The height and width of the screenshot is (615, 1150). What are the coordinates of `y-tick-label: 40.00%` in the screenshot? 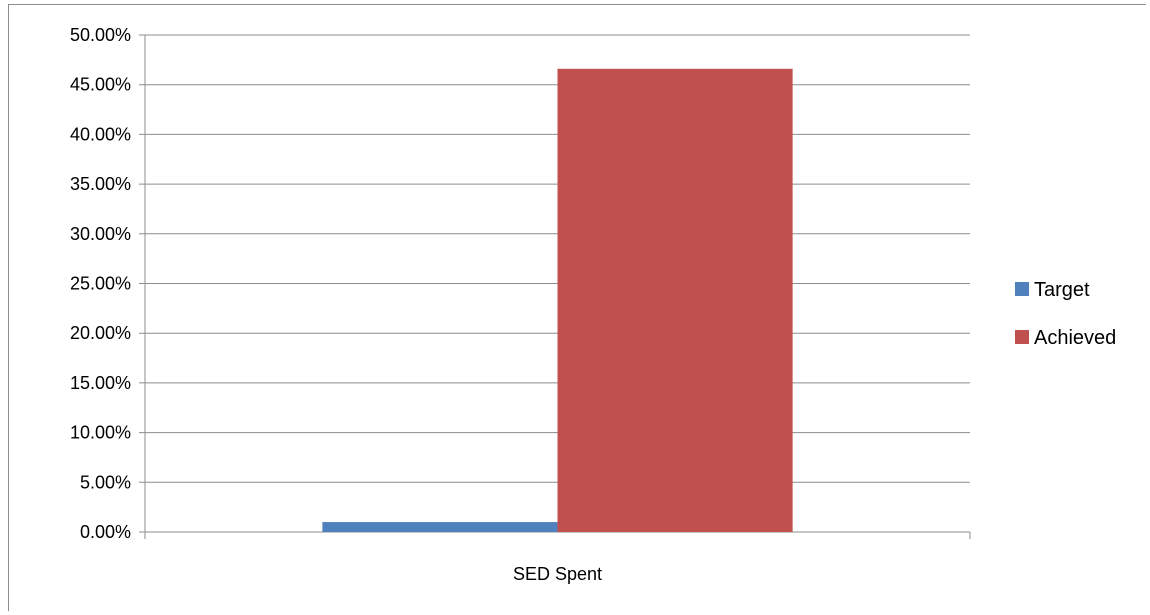 It's located at (100, 134).